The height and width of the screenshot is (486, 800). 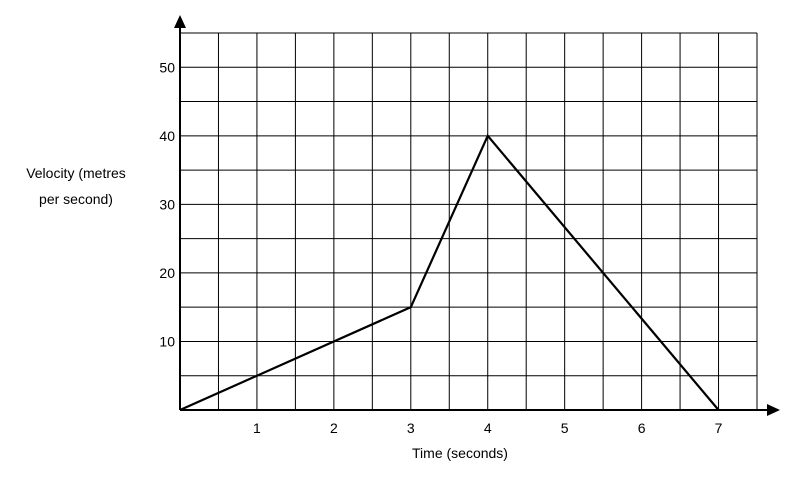 What do you see at coordinates (334, 428) in the screenshot?
I see `x-tick-label: 2` at bounding box center [334, 428].